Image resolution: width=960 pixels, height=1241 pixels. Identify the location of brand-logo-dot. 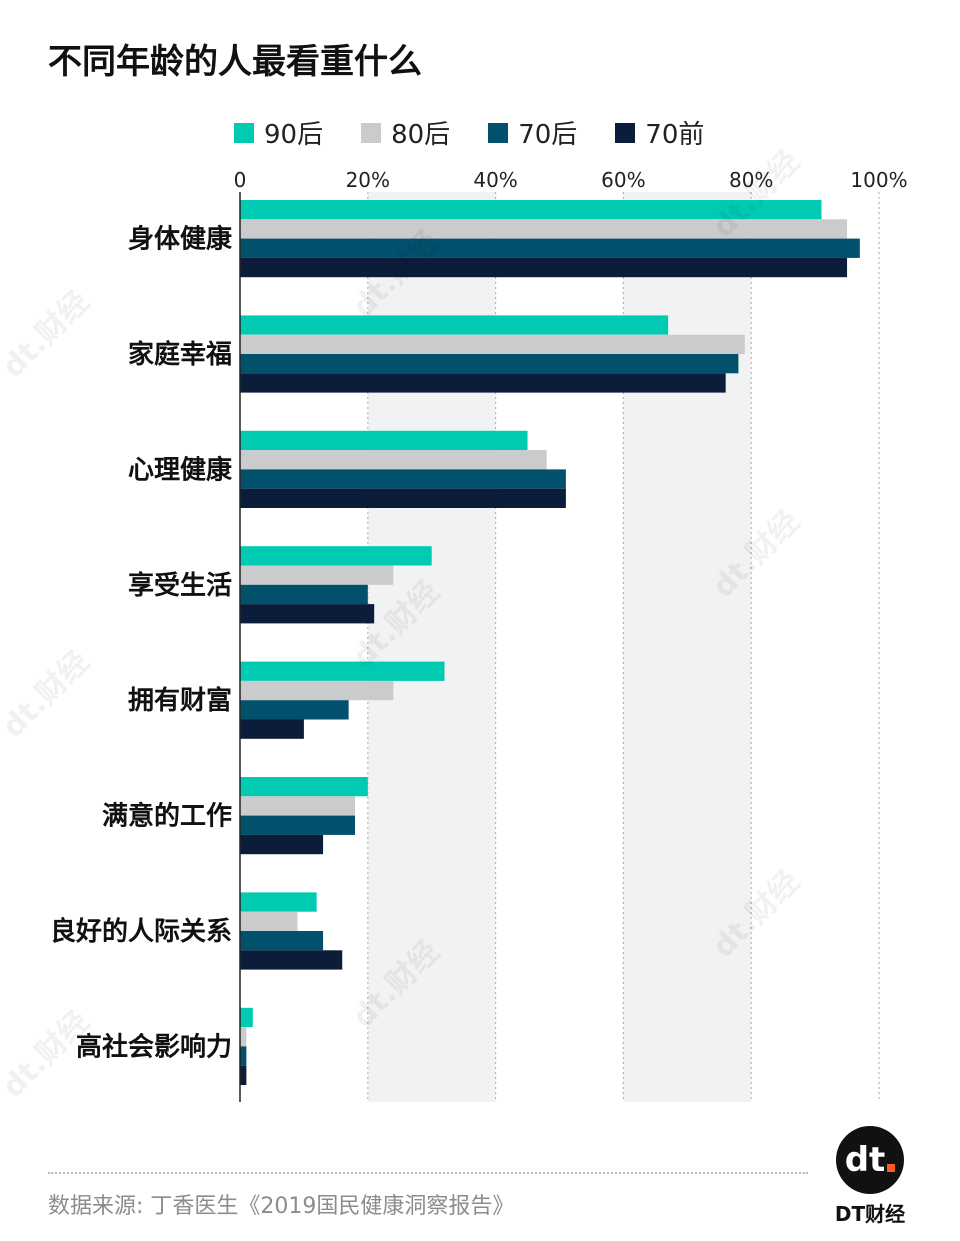
(891, 1168).